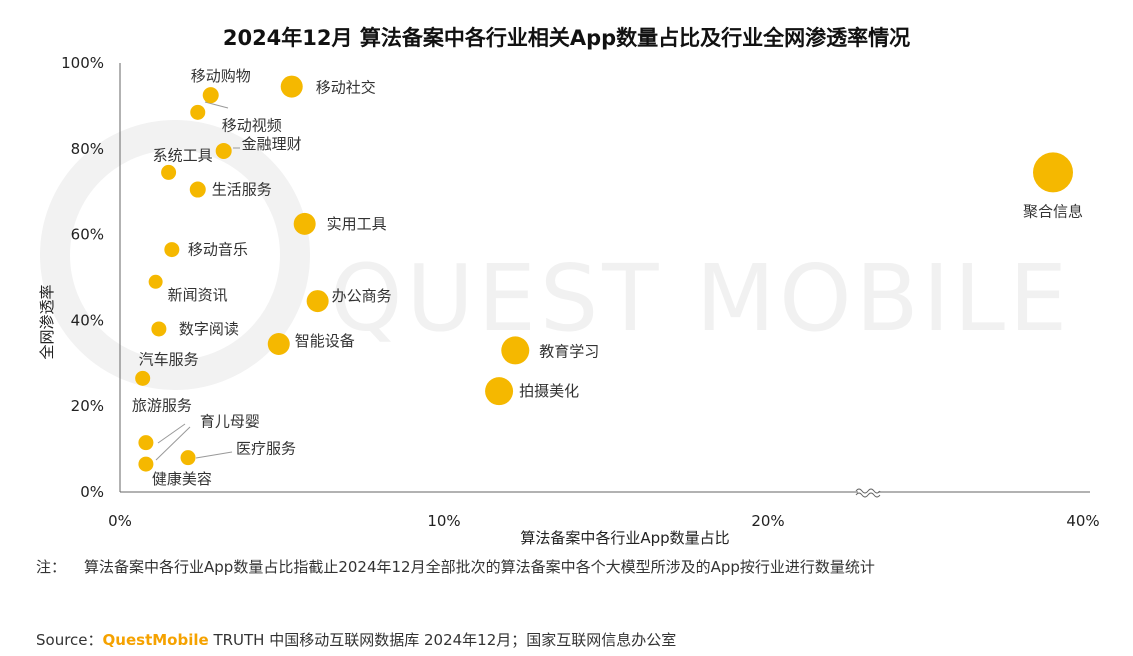 Image resolution: width=1133 pixels, height=656 pixels. I want to click on point-label-智能设备: 智能设备, so click(325, 341).